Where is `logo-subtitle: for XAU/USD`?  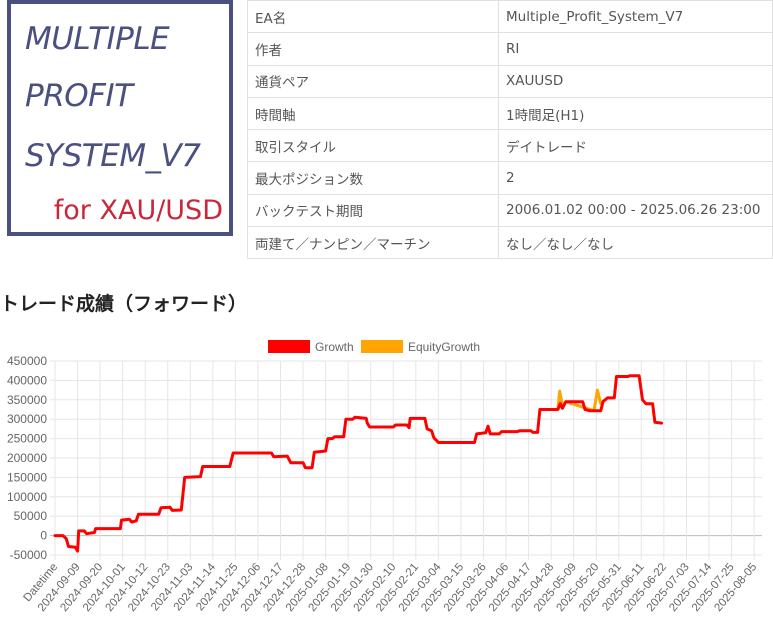
logo-subtitle: for XAU/USD is located at coordinates (138, 210).